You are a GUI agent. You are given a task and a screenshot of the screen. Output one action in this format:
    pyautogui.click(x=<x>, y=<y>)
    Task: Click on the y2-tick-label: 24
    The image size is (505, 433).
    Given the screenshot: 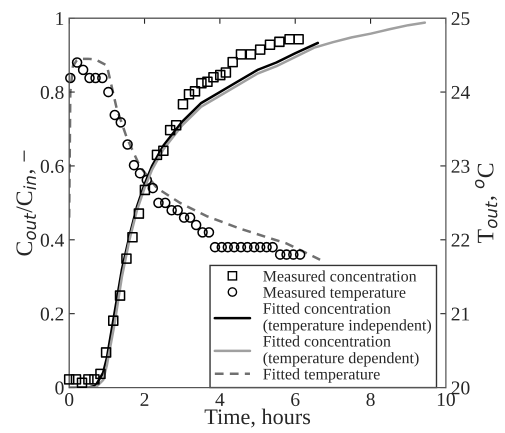 What is the action you would take?
    pyautogui.click(x=461, y=92)
    